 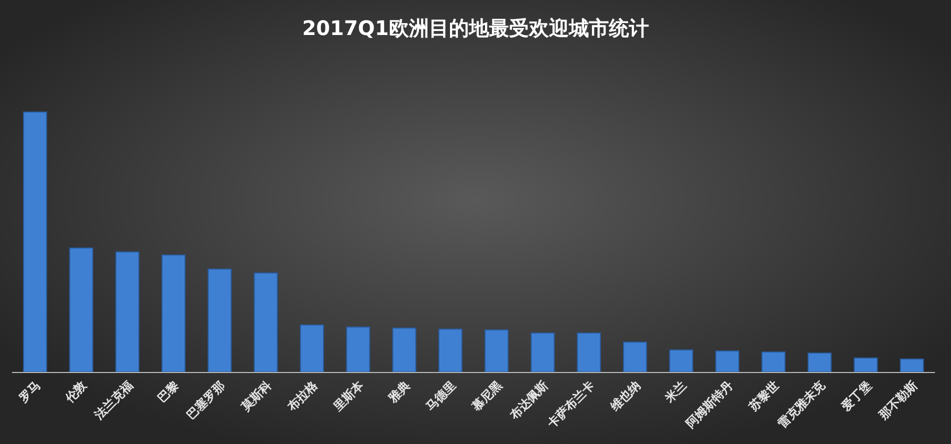 What do you see at coordinates (856, 396) in the screenshot?
I see `x-tick-label: 爱丁堡` at bounding box center [856, 396].